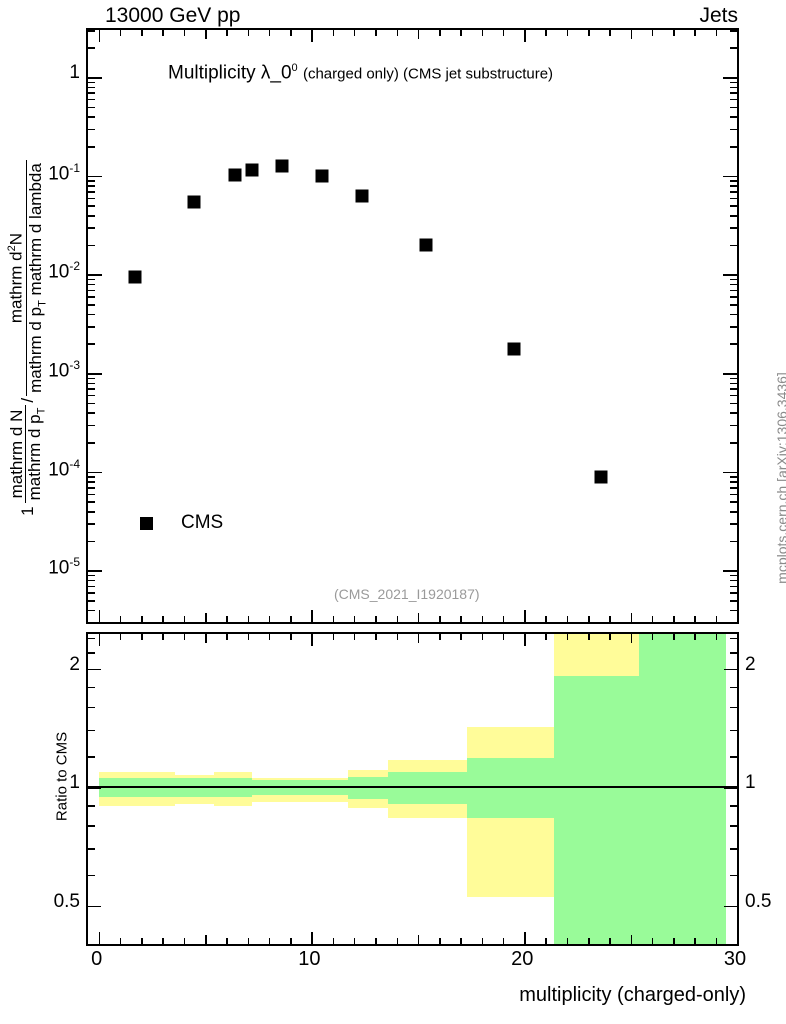  Describe the element at coordinates (64, 567) in the screenshot. I see `y-axis-tick-label: 10⁻⁵` at that location.